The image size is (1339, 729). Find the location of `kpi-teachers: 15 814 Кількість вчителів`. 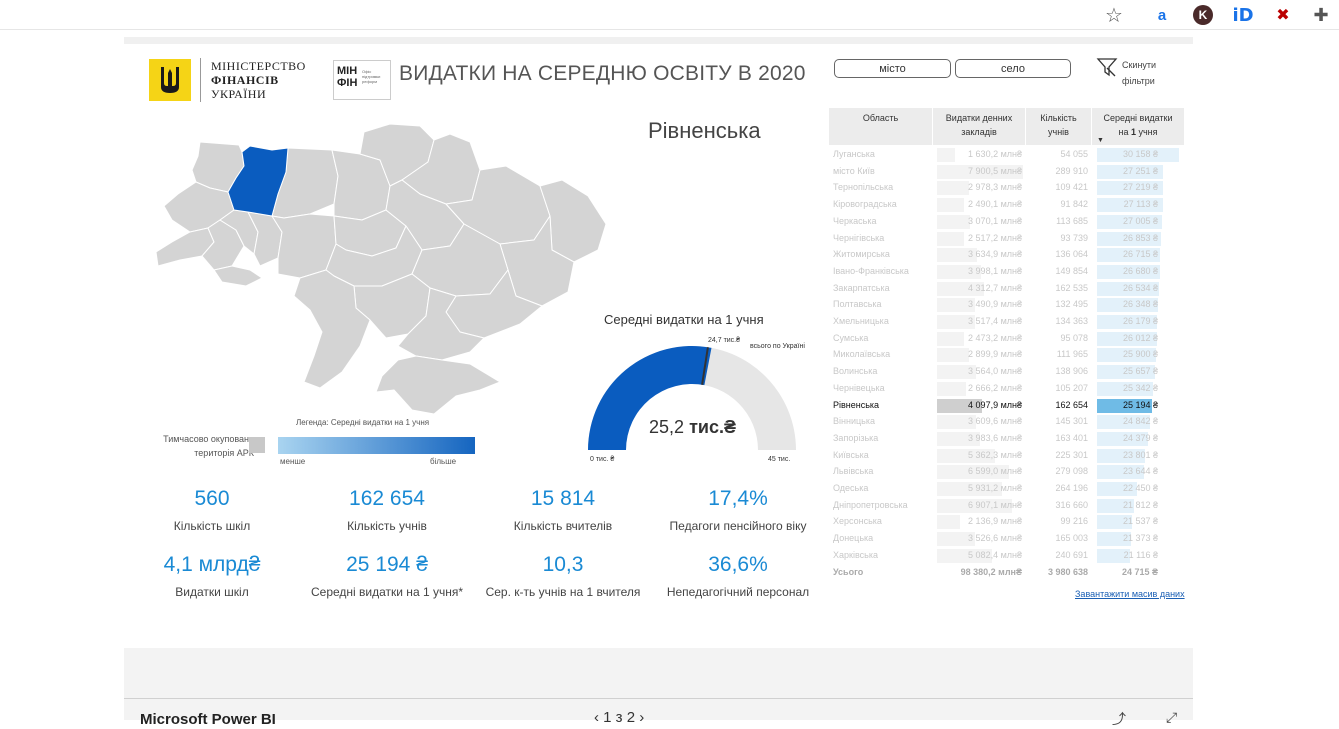

kpi-teachers: 15 814 Кількість вчителів is located at coordinates (563, 510).